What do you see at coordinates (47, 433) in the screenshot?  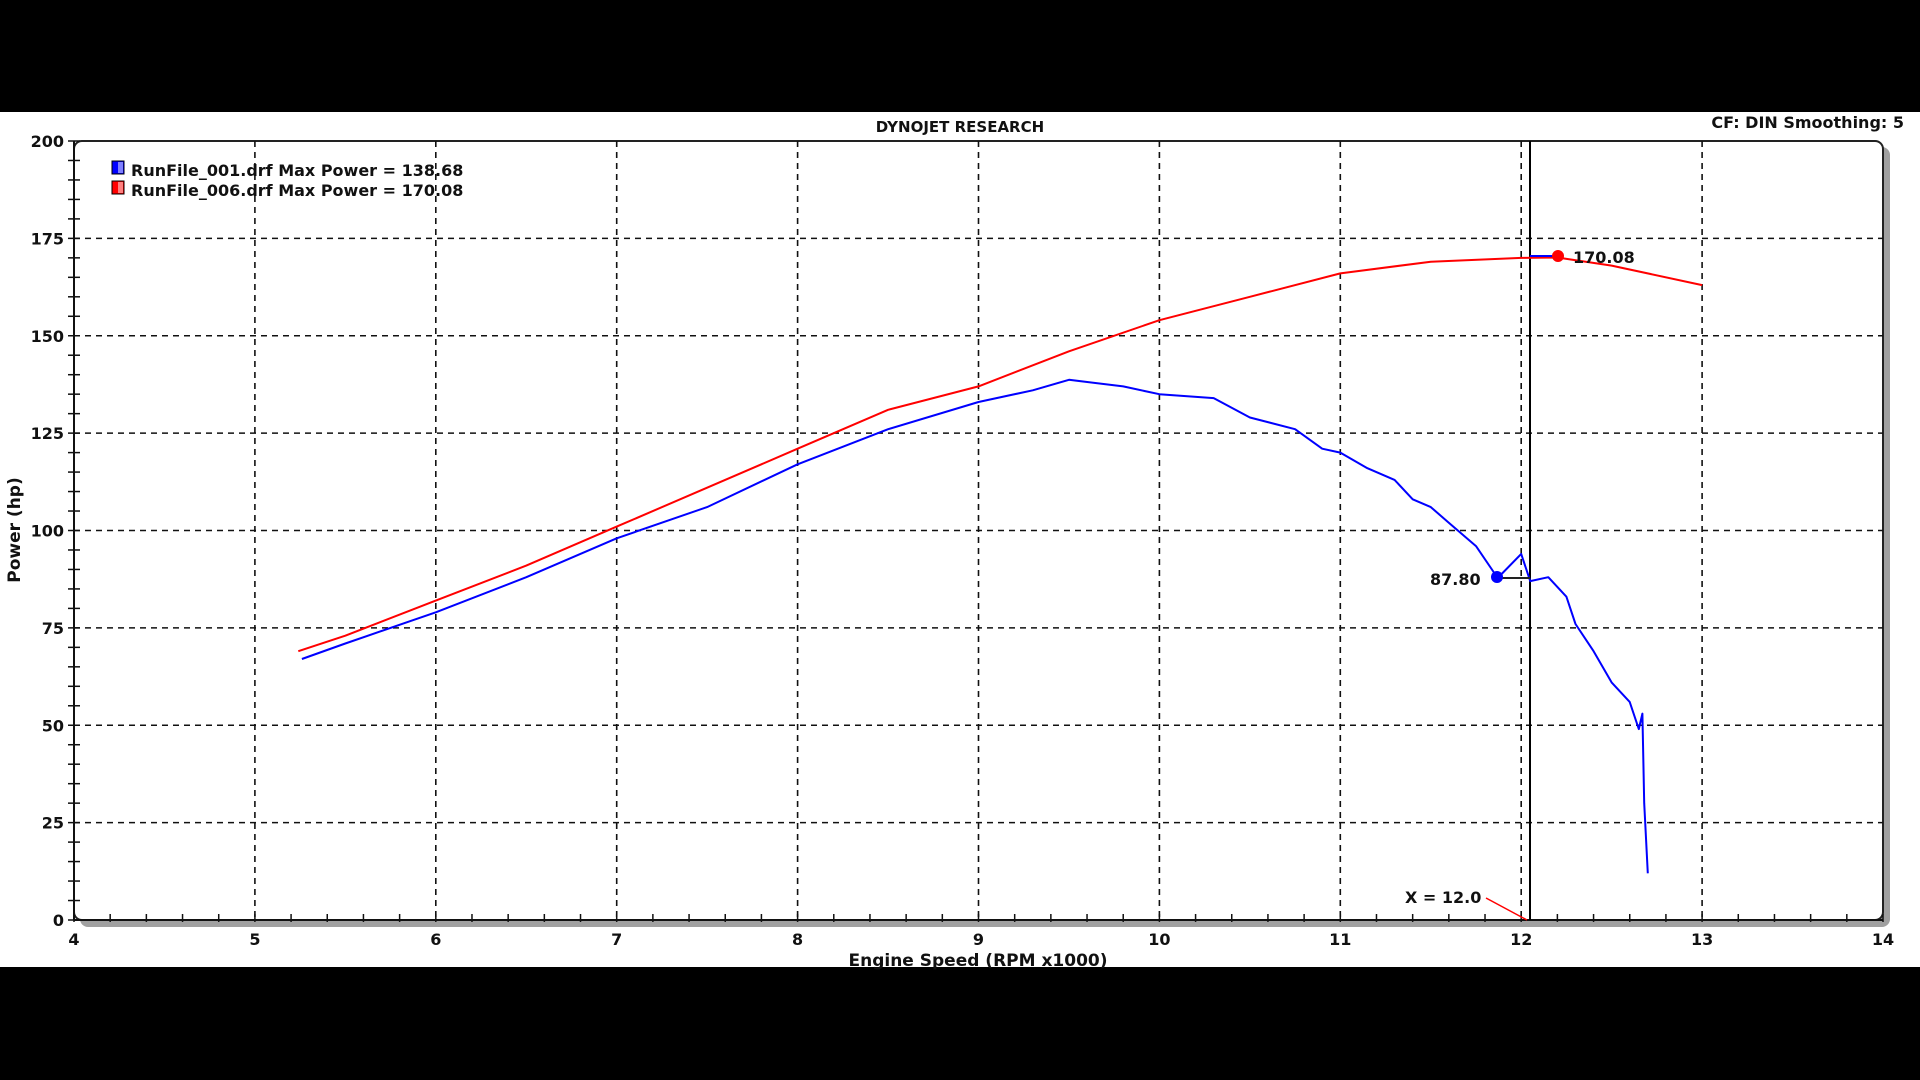 I see `y-tick-label: 125` at bounding box center [47, 433].